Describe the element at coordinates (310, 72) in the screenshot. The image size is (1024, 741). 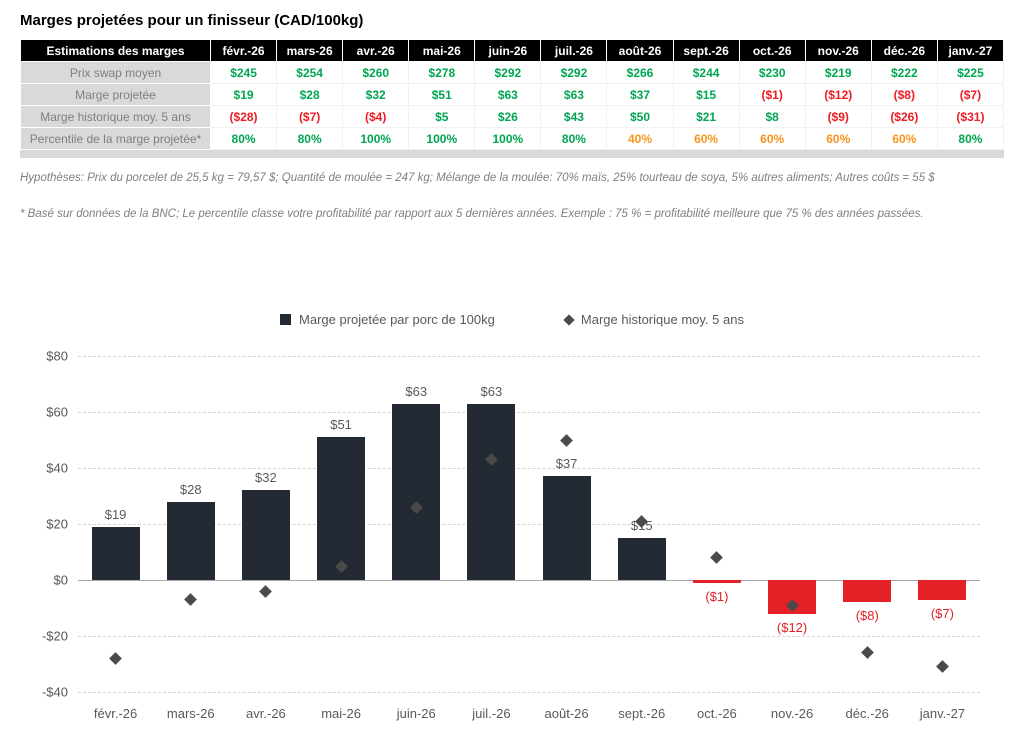
I see `table-value-cell: $254` at that location.